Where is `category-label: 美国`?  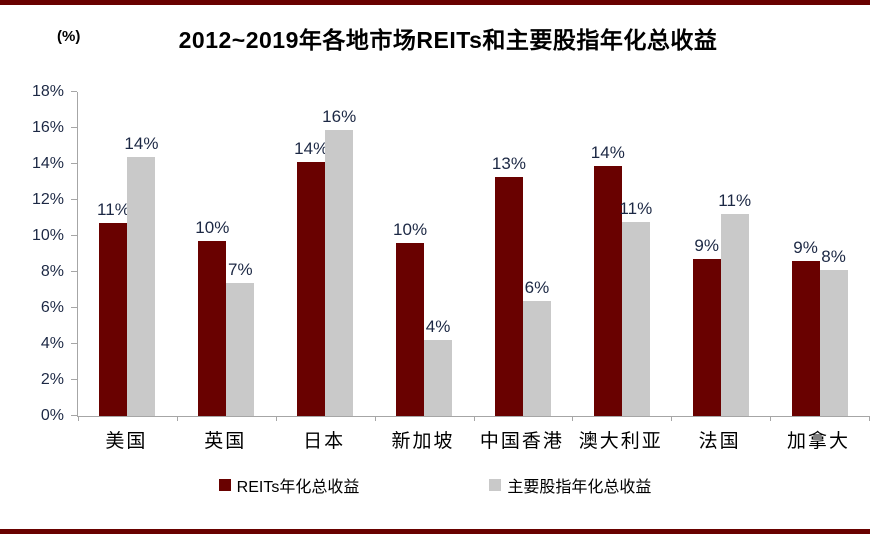 category-label: 美国 is located at coordinates (126, 441).